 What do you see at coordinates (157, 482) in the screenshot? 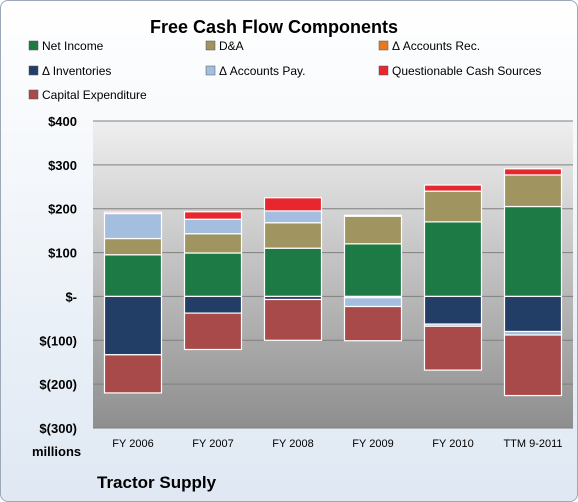
I see `footer-company: Tractor Supply` at bounding box center [157, 482].